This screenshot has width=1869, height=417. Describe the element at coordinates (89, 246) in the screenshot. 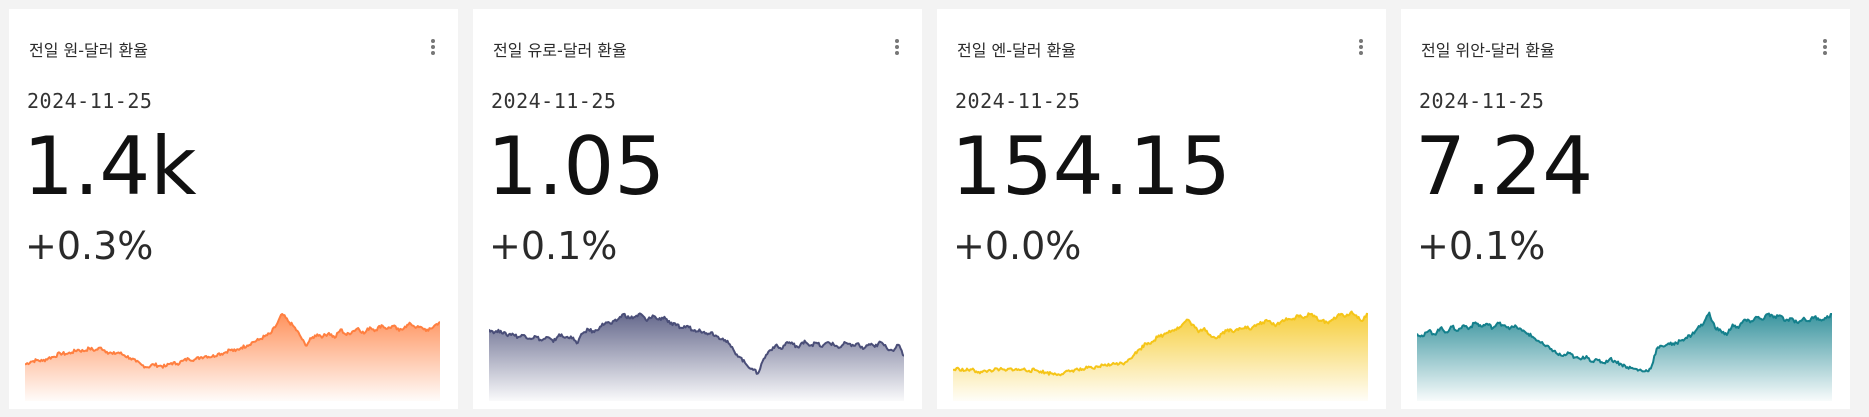

I see `card-change: +0.3%` at that location.